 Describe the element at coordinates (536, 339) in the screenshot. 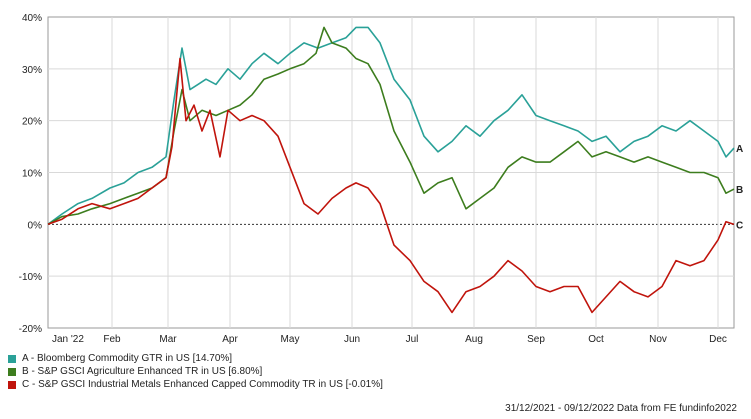

I see `x-tick-label: Sep` at that location.